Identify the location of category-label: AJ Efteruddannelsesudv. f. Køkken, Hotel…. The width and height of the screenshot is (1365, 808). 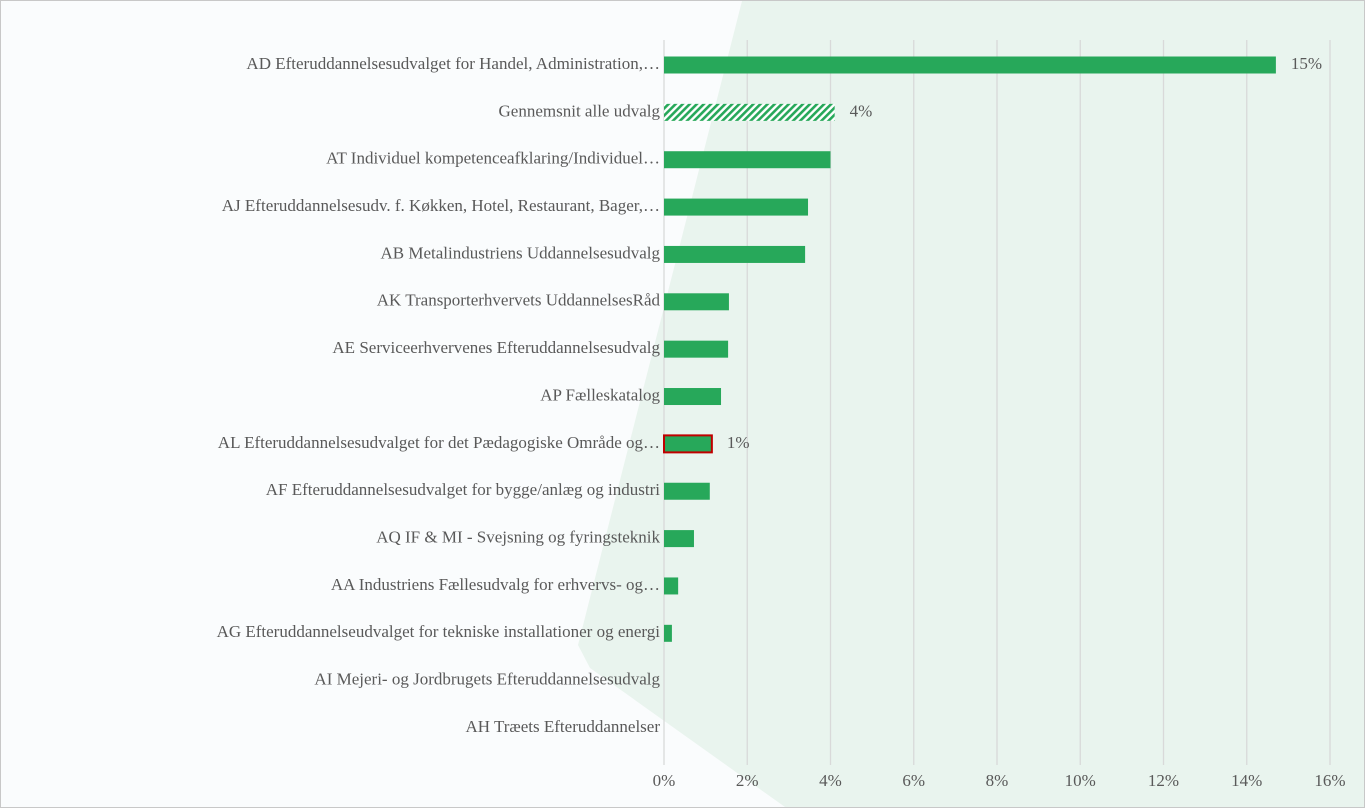
(441, 205).